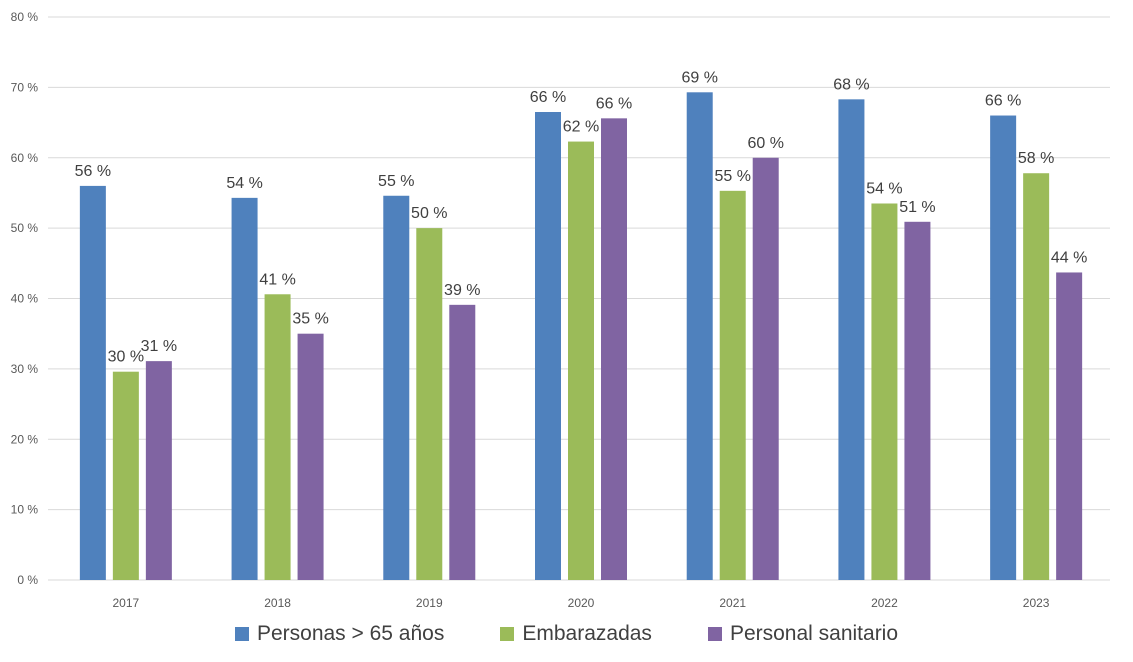  I want to click on x-tick-label: 2023, so click(1036, 603).